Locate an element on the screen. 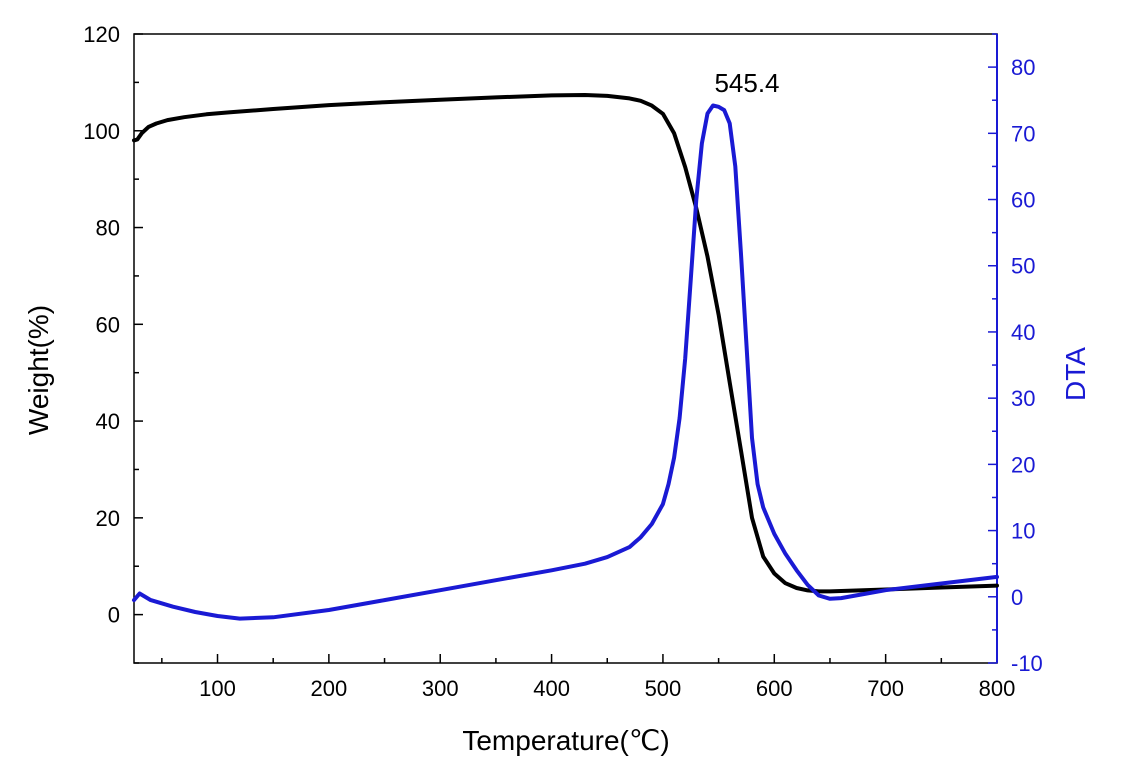  y-tick-label: 40 is located at coordinates (108, 421).